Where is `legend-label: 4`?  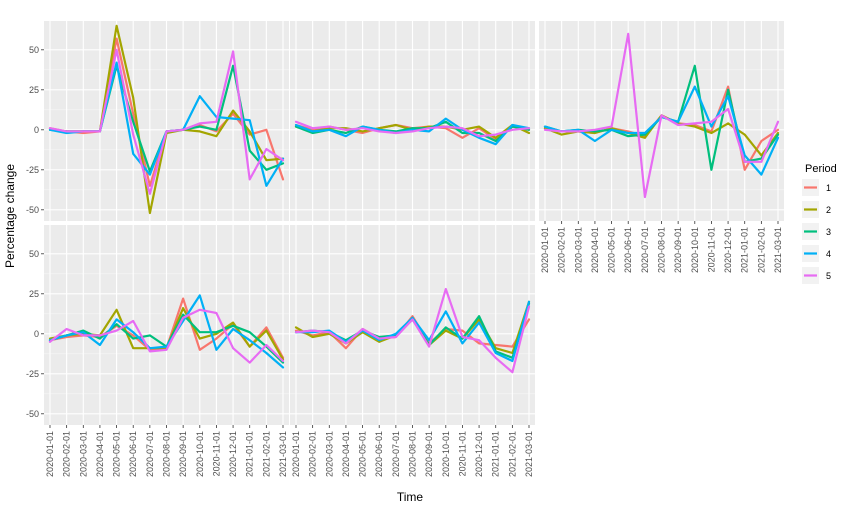 legend-label: 4 is located at coordinates (828, 254).